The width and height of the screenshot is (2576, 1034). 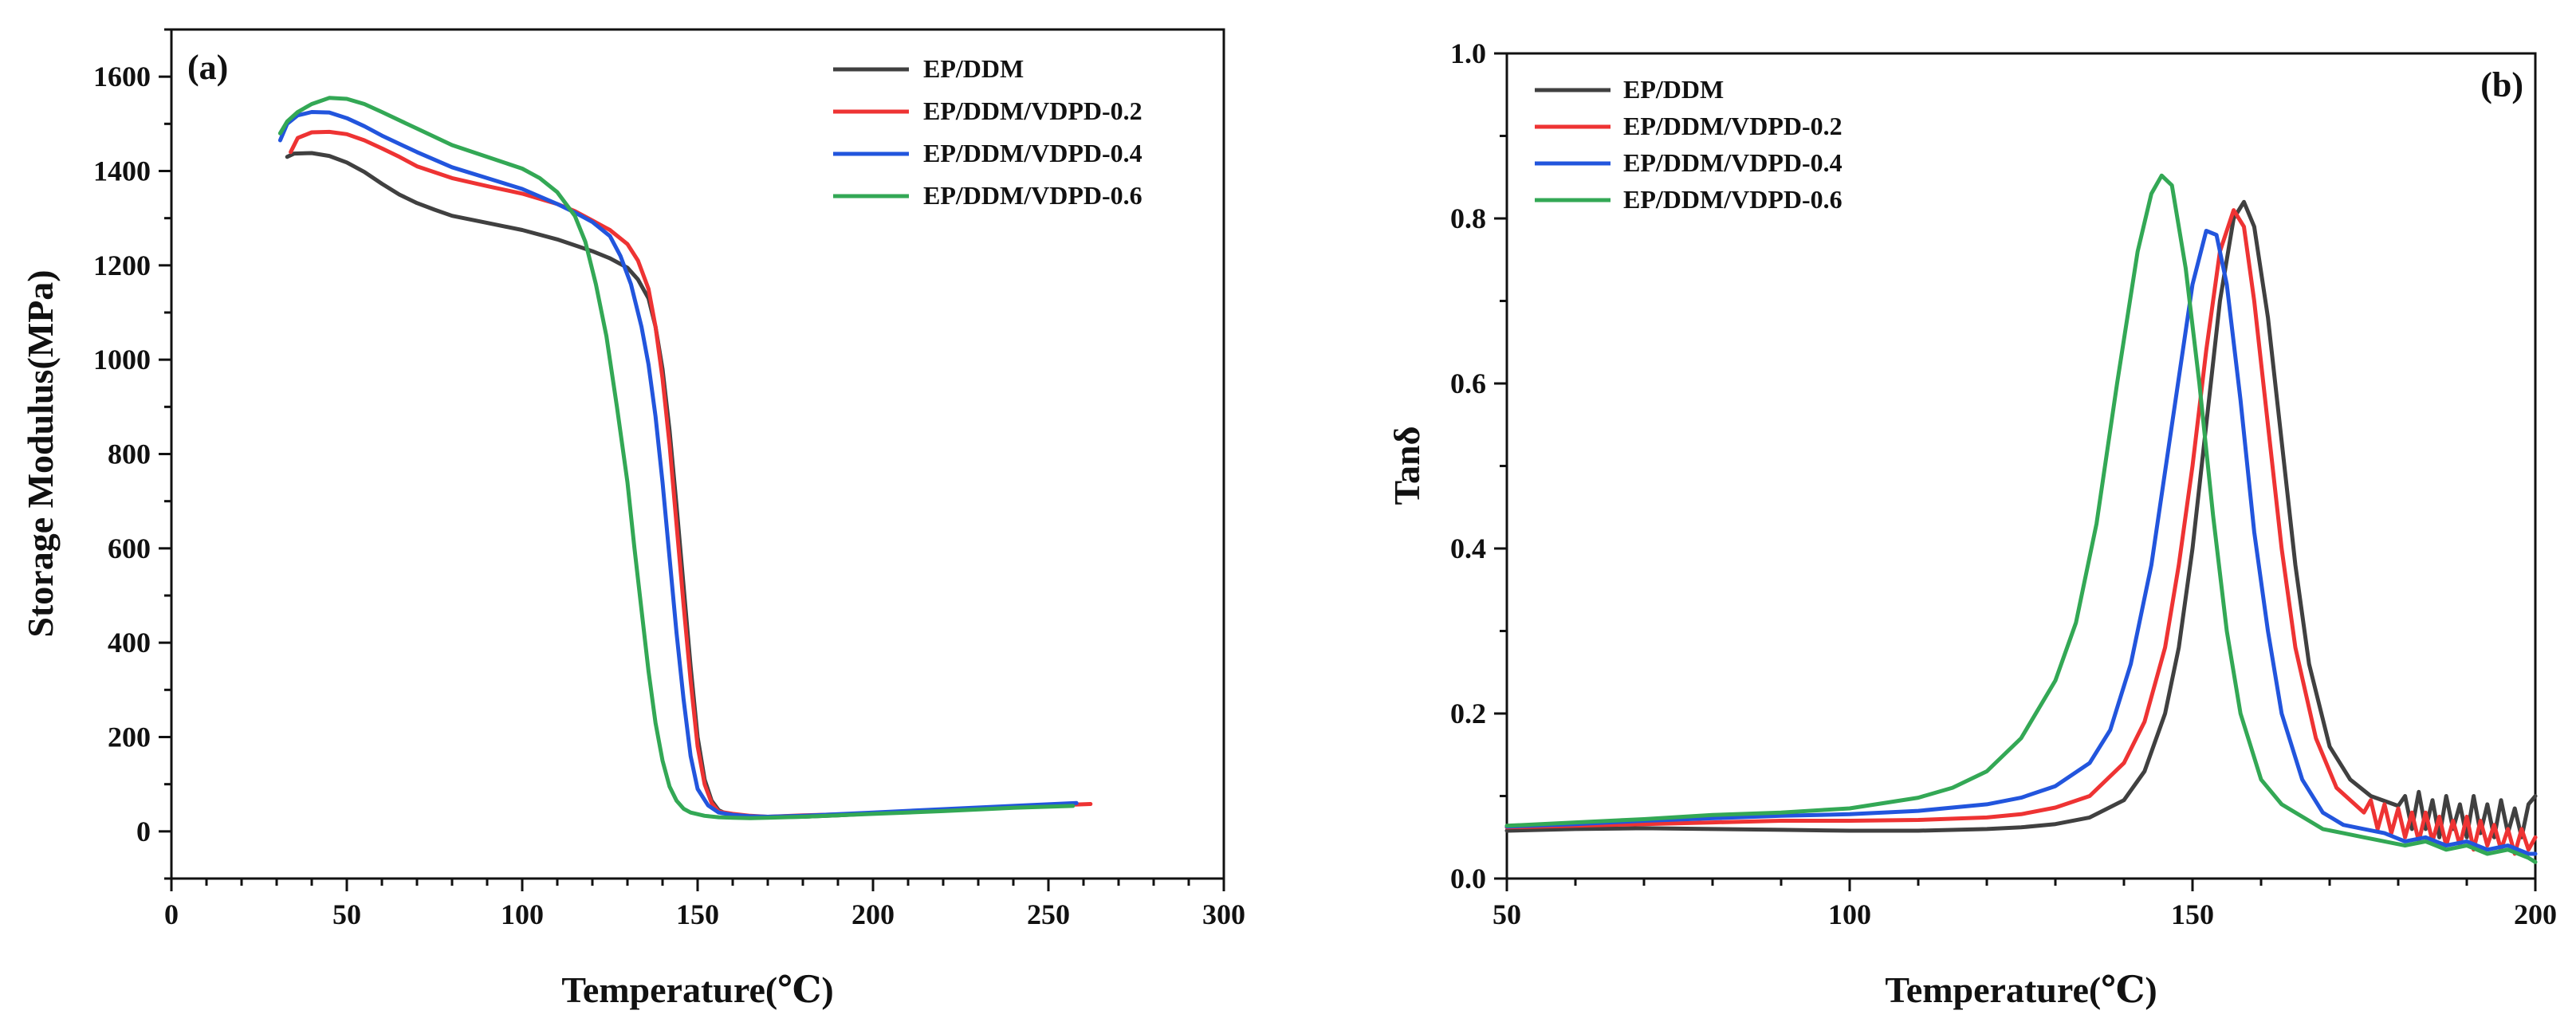 What do you see at coordinates (974, 68) in the screenshot?
I see `panel-a-legend-label: EP/DDM` at bounding box center [974, 68].